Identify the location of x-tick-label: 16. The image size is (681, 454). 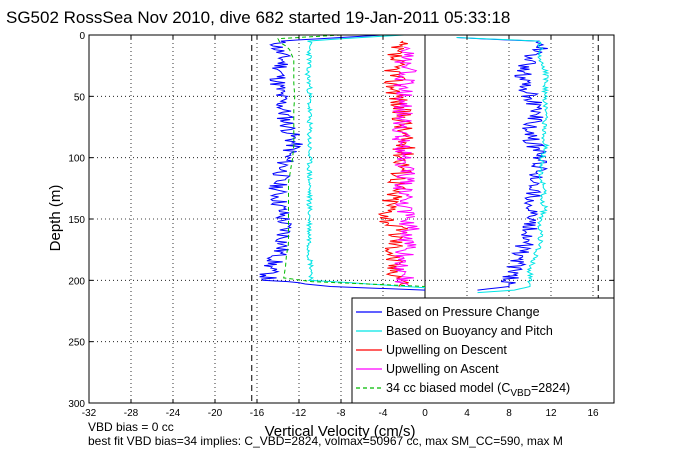
(593, 413).